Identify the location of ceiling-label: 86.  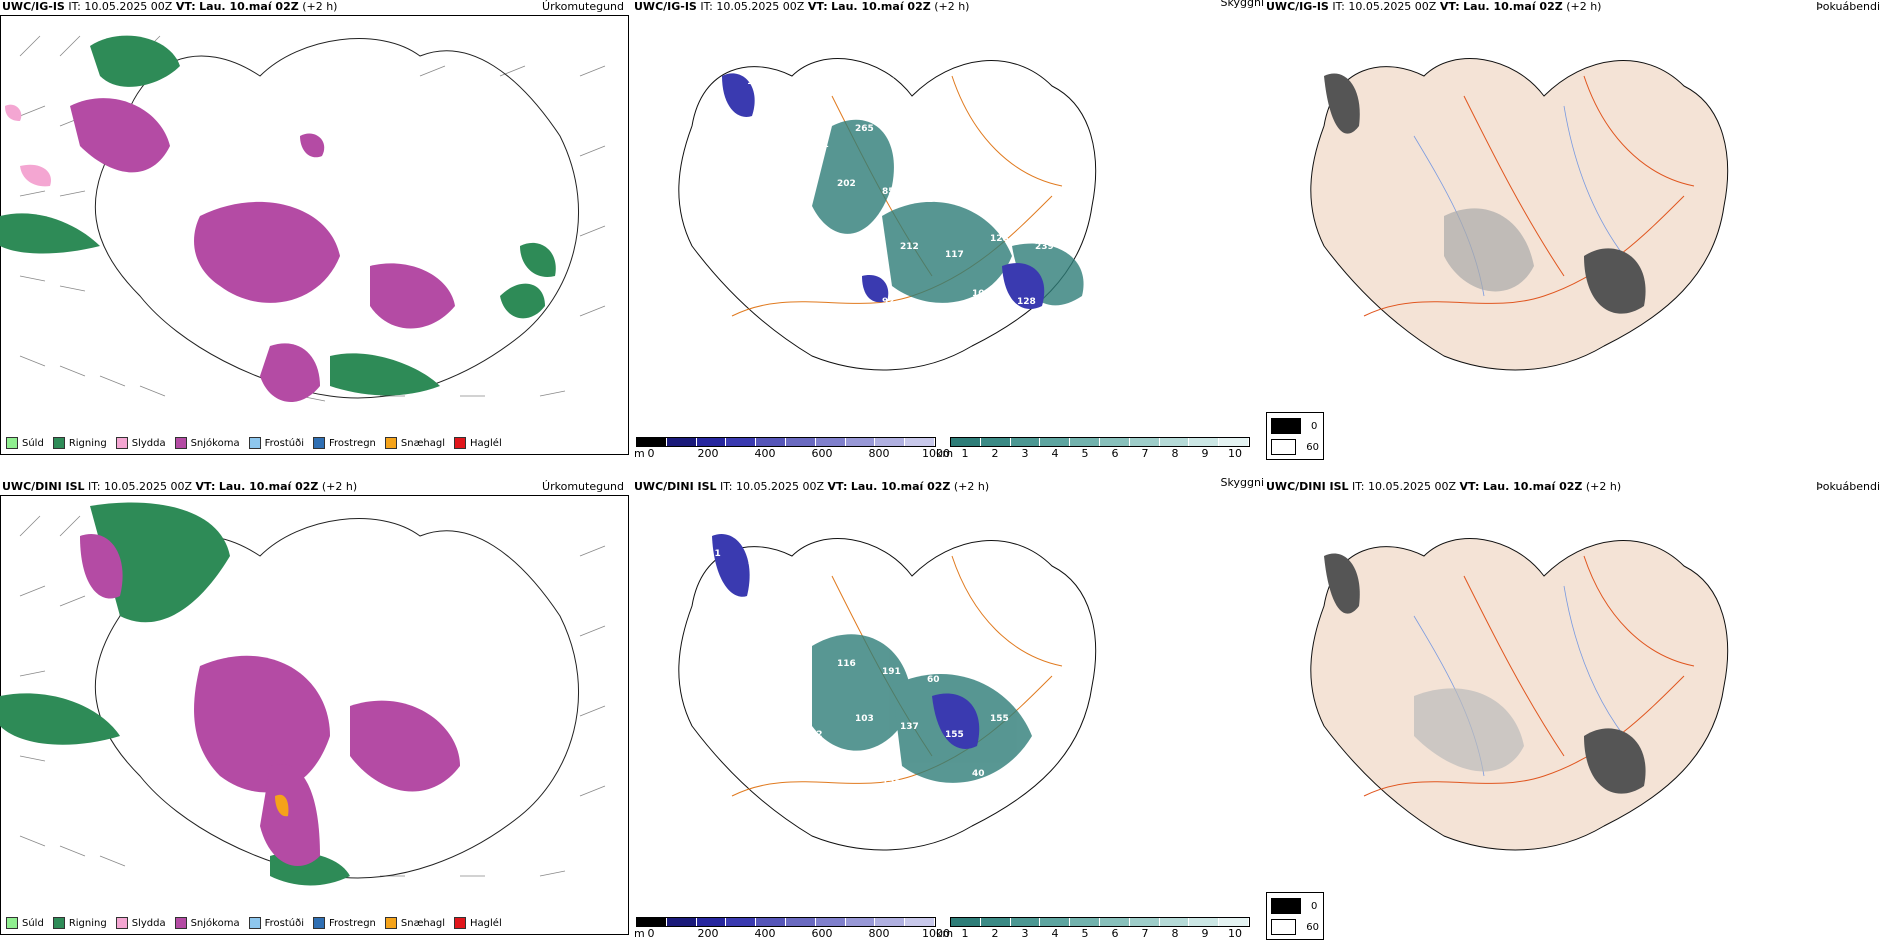
(978, 554).